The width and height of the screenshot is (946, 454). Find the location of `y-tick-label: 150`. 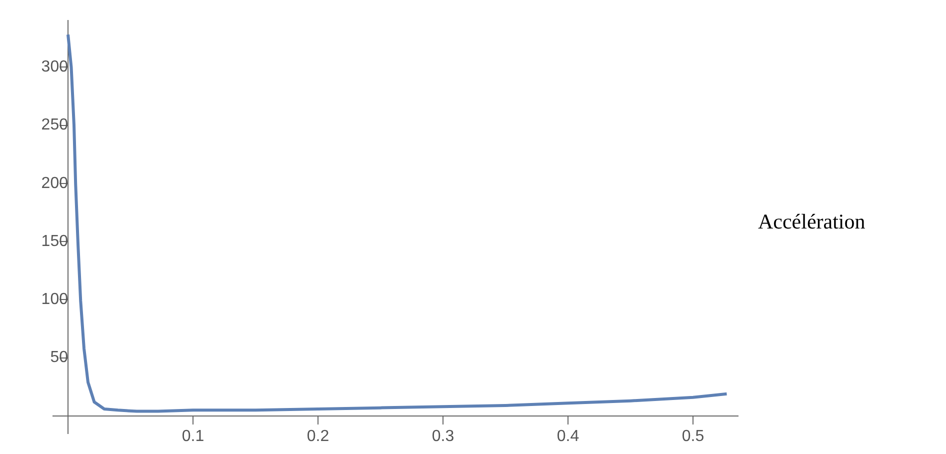

y-tick-label: 150 is located at coordinates (54, 241).